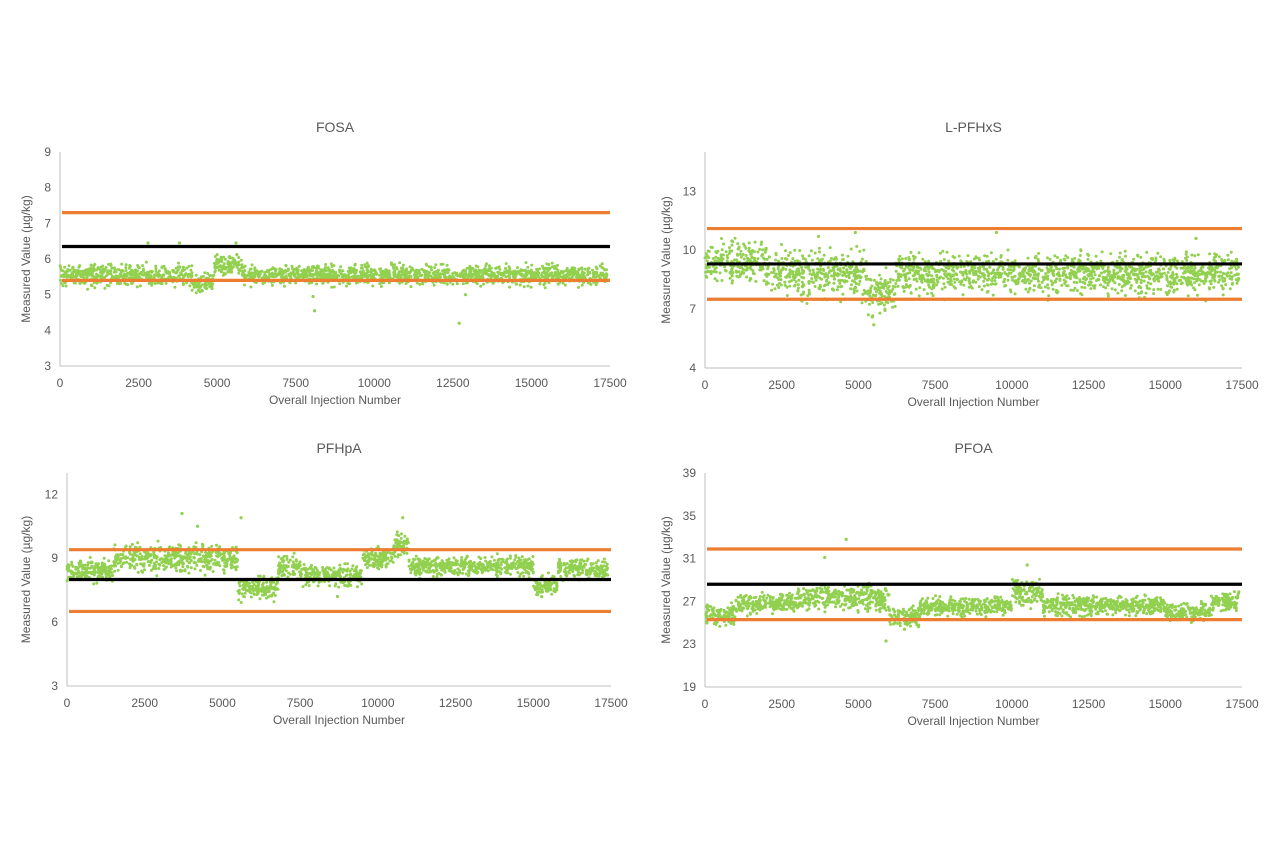  I want to click on x-tick-label: 7500, so click(300, 703).